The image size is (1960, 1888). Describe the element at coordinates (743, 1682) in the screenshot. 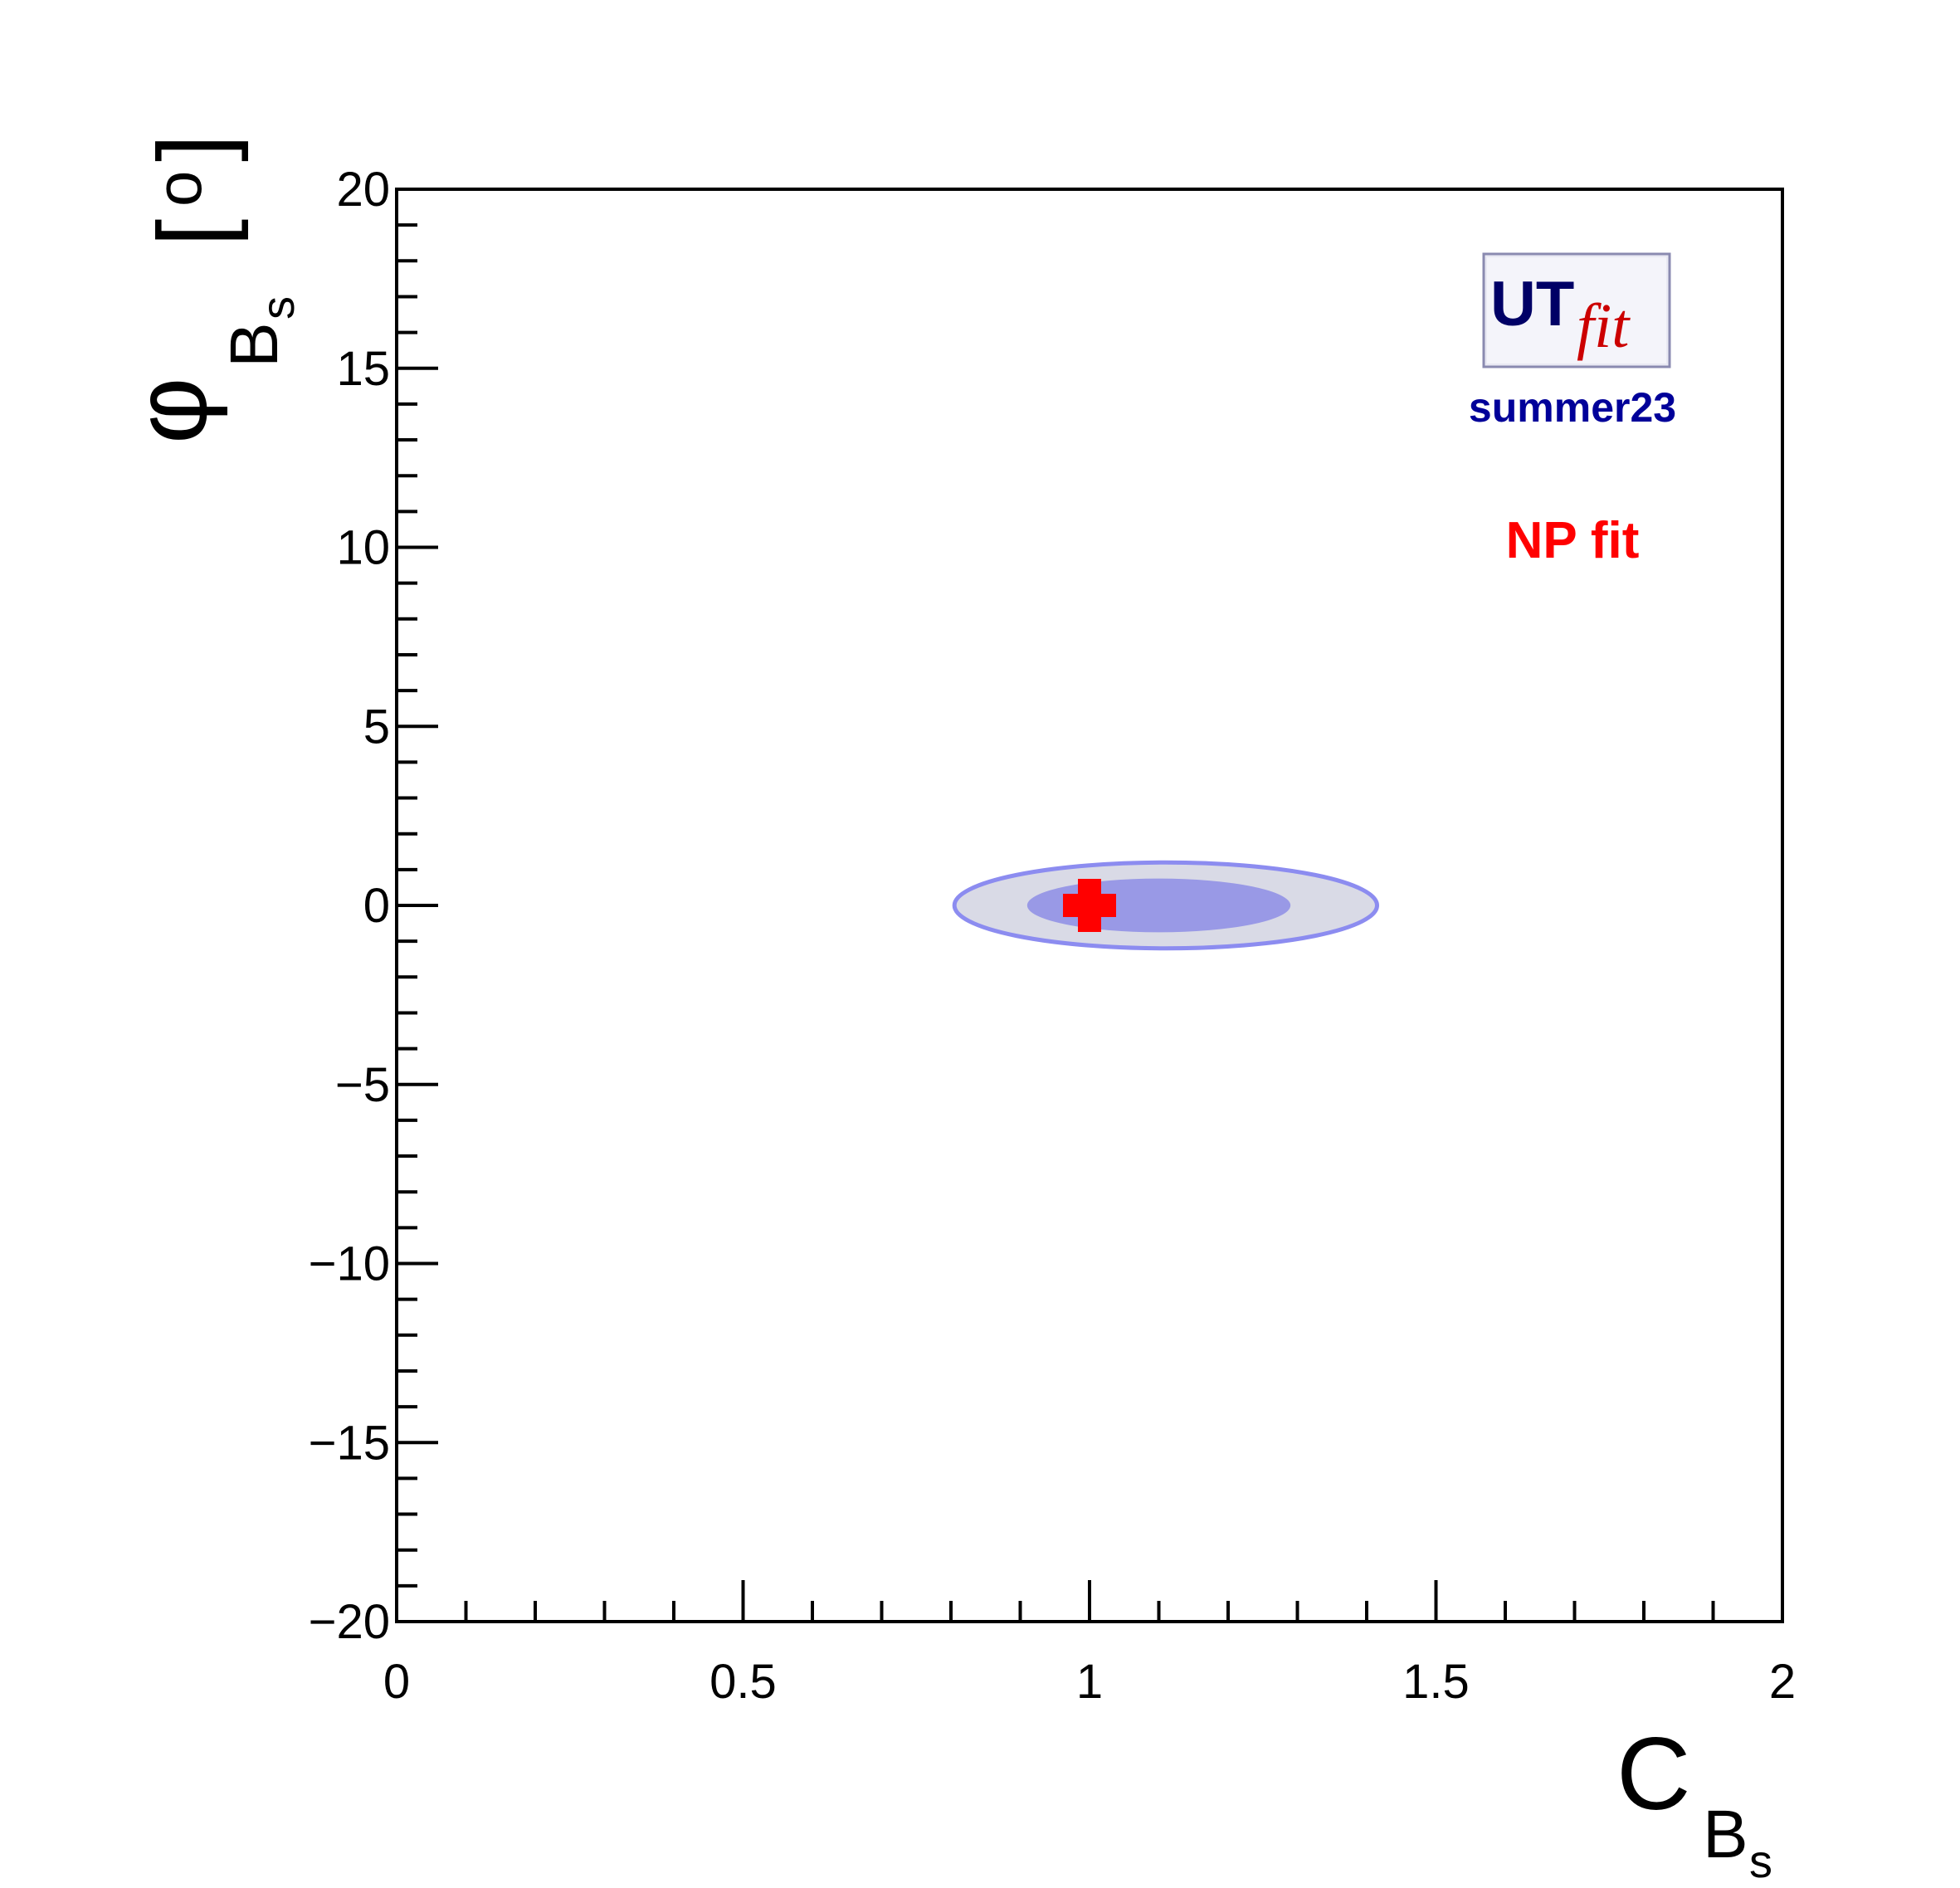

I see `x-tick-label: 0.5` at that location.